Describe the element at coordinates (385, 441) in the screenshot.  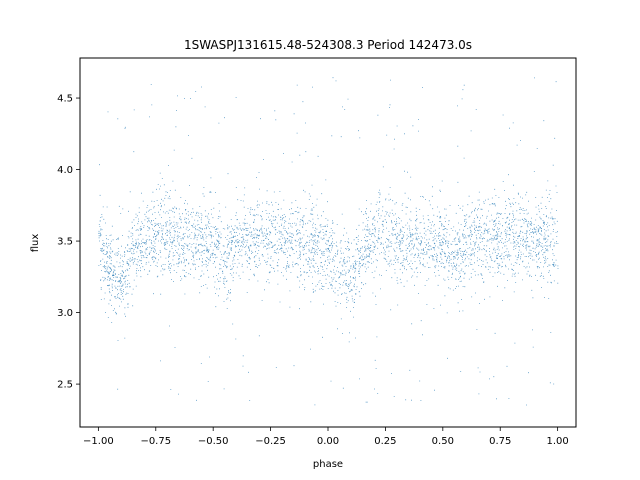
I see `x-tick-label: 0.25` at that location.